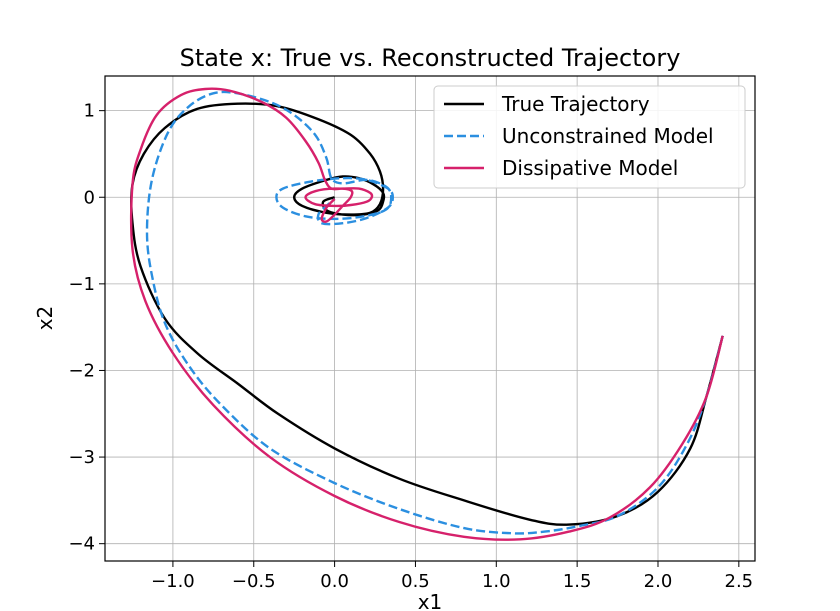 This screenshot has width=840, height=611. What do you see at coordinates (334, 581) in the screenshot?
I see `x-tick-label: 0.0` at bounding box center [334, 581].